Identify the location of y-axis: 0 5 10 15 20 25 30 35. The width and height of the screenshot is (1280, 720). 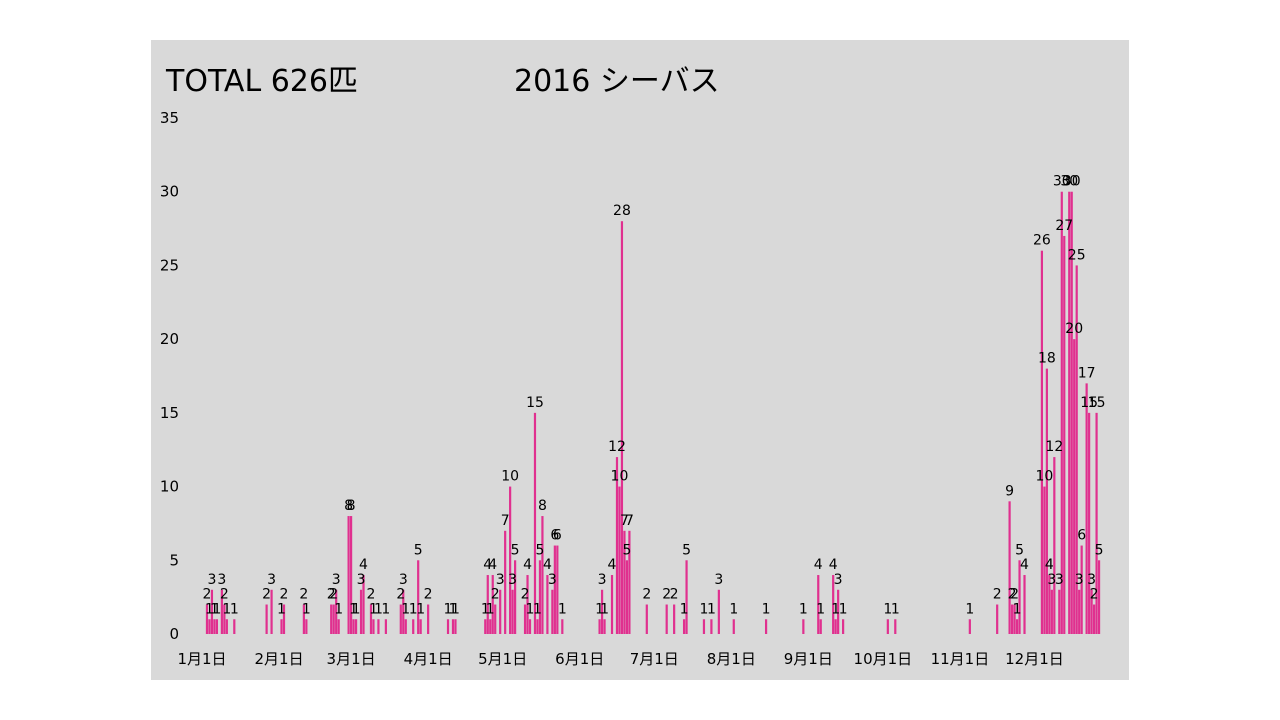
(169, 376).